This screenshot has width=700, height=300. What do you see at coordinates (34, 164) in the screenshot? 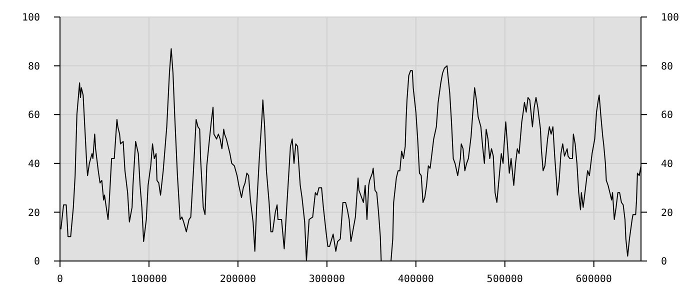
I see `y-tick-label: 40` at bounding box center [34, 164].